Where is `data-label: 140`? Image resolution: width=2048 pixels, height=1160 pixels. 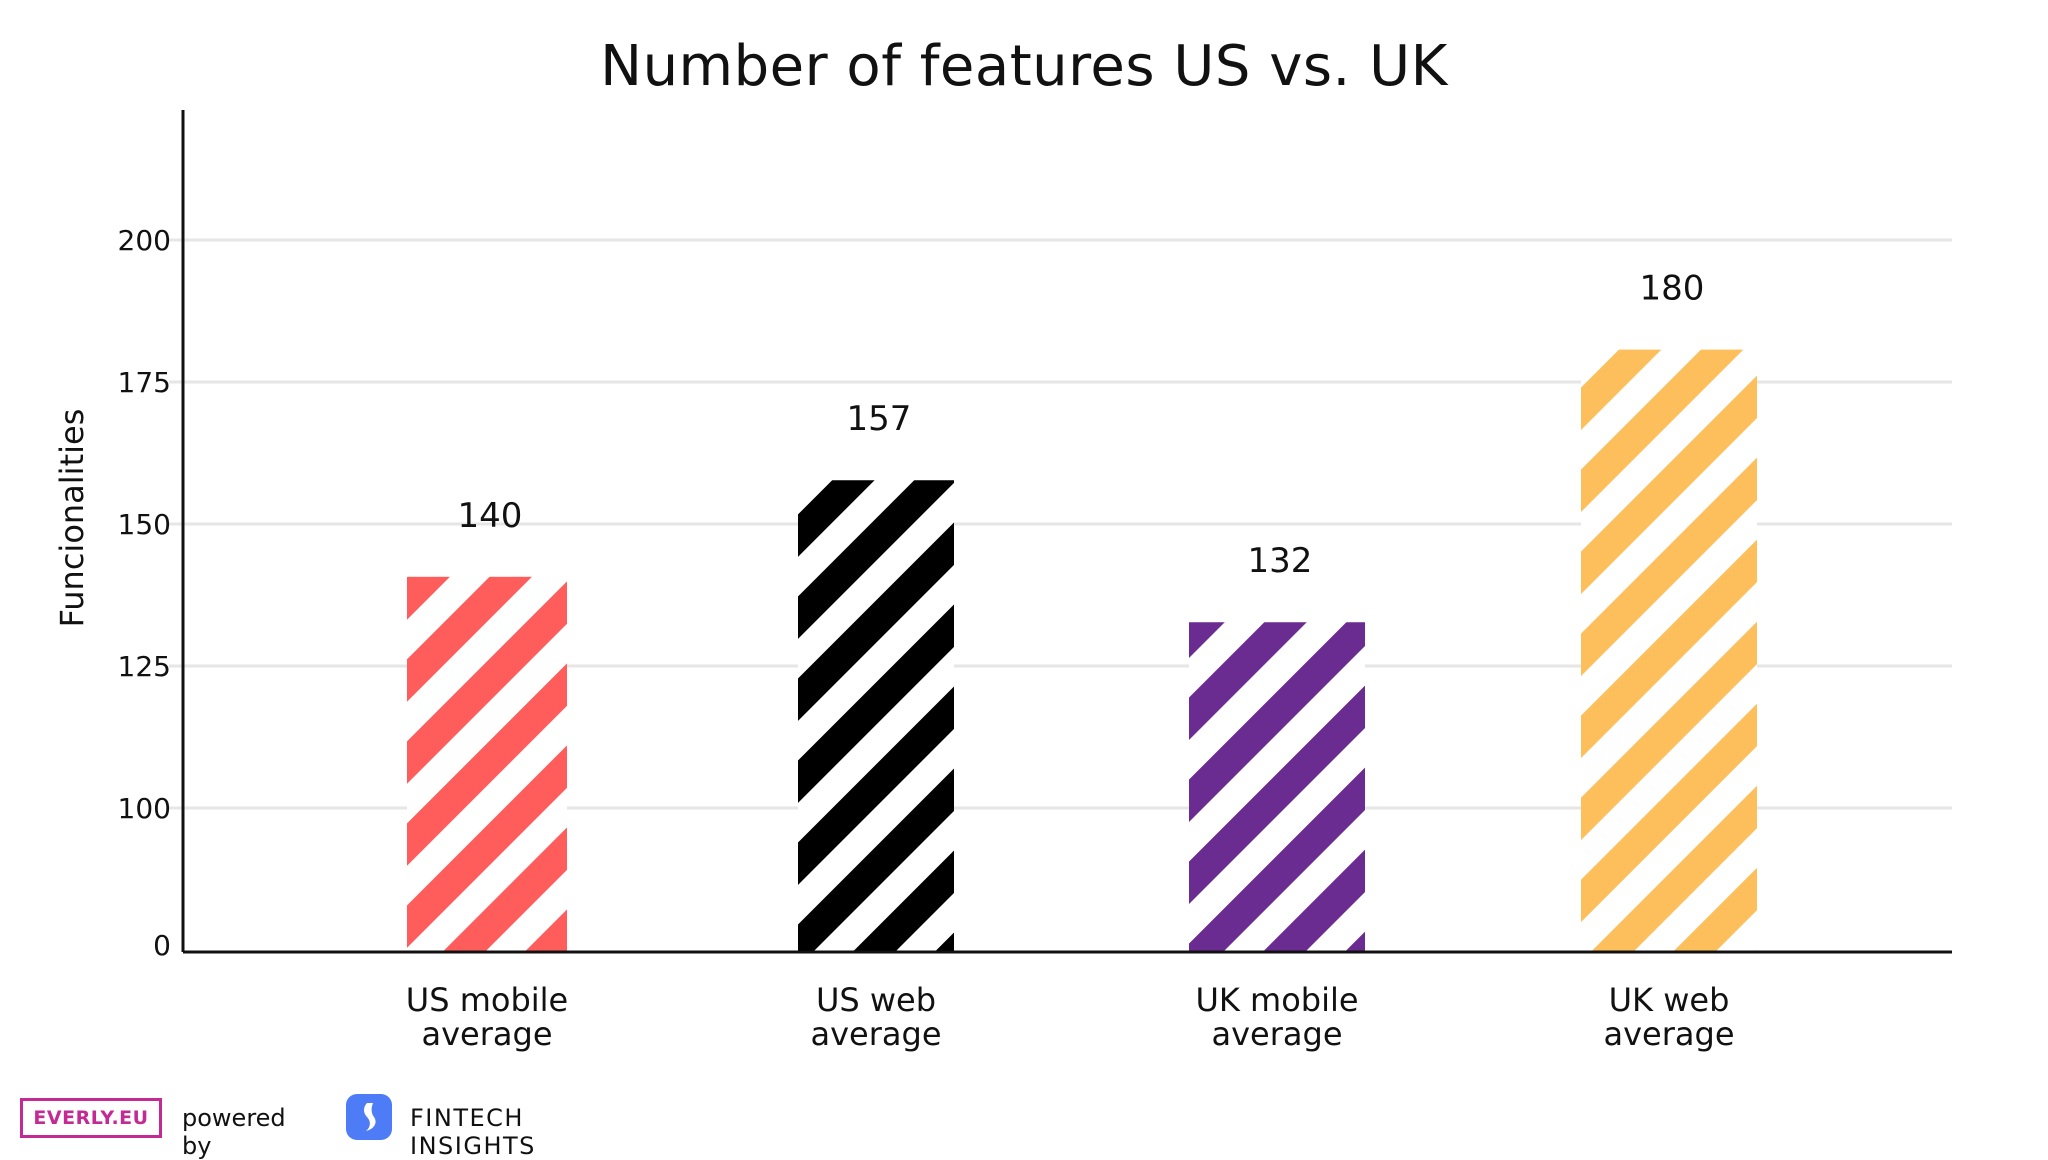
data-label: 140 is located at coordinates (490, 516).